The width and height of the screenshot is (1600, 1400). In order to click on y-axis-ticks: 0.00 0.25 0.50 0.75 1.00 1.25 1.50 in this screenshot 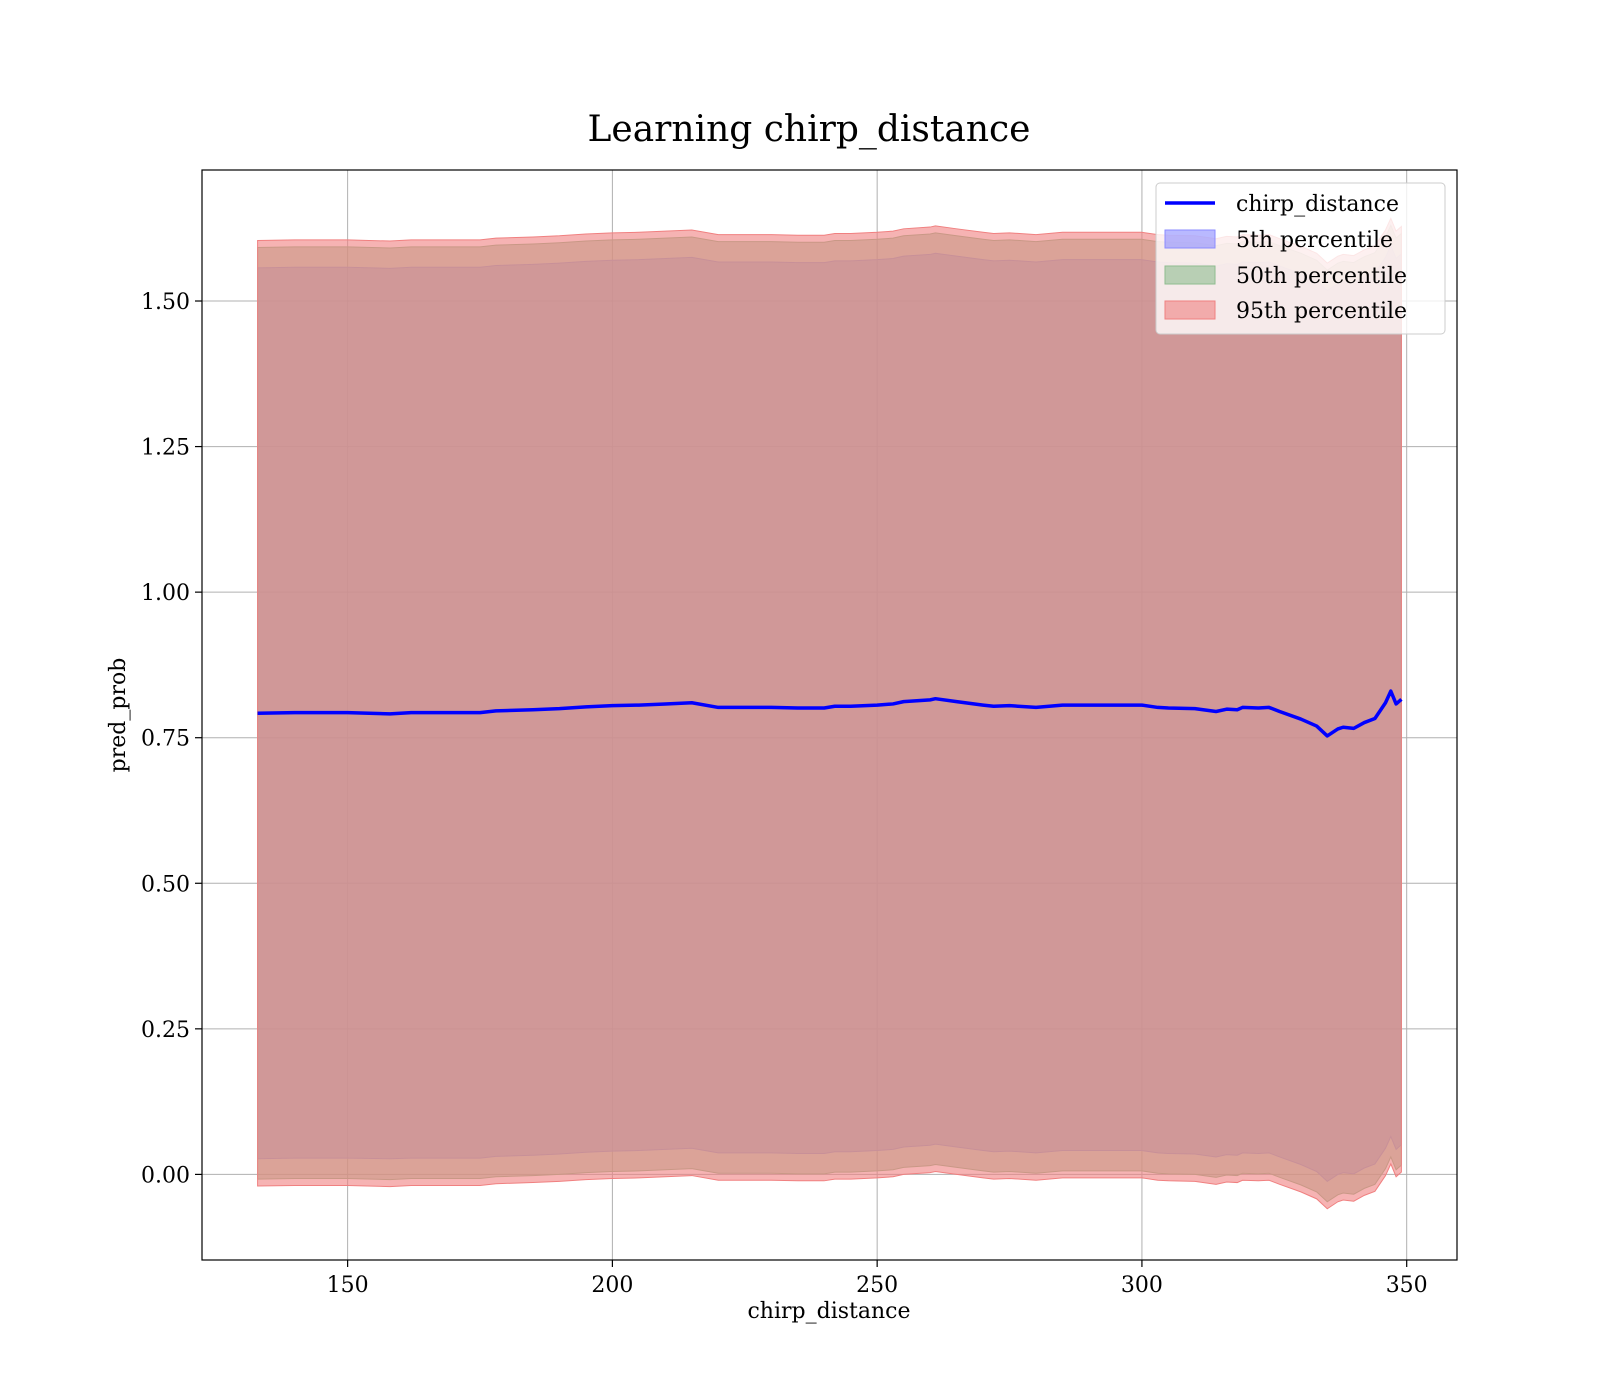, I will do `click(171, 739)`.